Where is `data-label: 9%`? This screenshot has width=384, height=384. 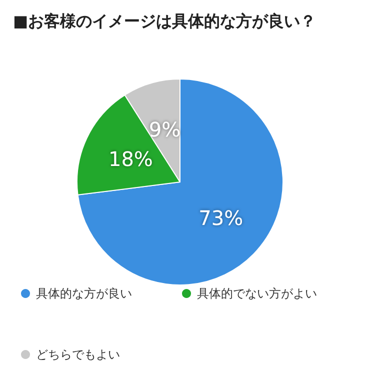
data-label: 9% is located at coordinates (164, 130).